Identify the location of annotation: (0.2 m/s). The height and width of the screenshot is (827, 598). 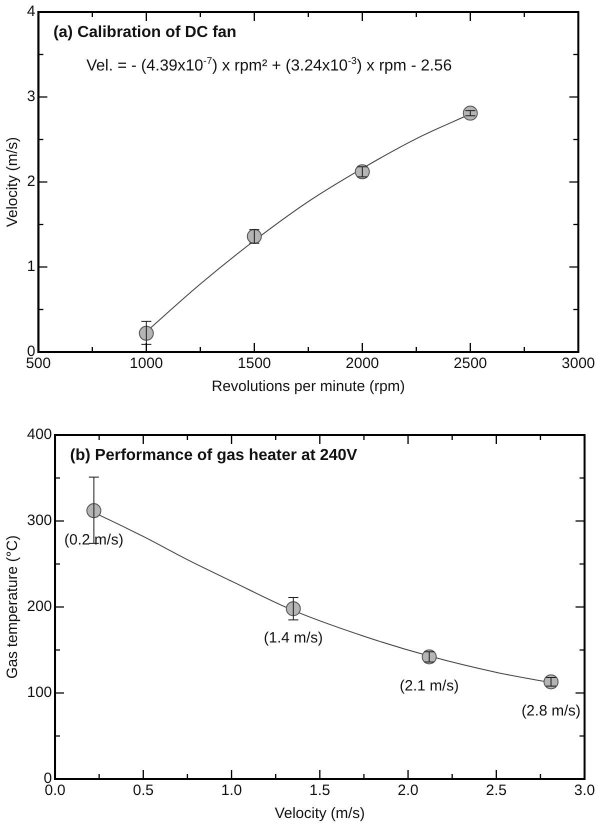
(94, 539).